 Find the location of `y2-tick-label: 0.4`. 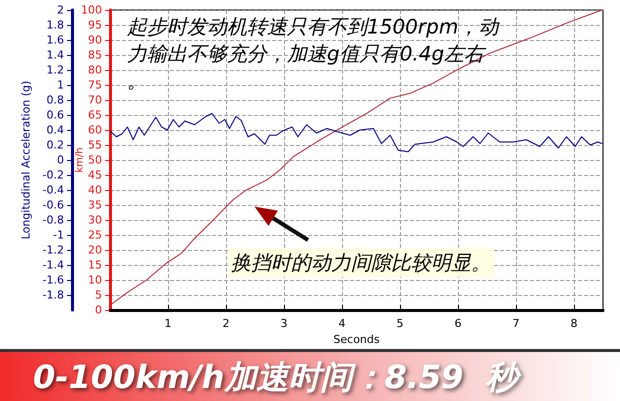

y2-tick-label: 0.4 is located at coordinates (55, 130).